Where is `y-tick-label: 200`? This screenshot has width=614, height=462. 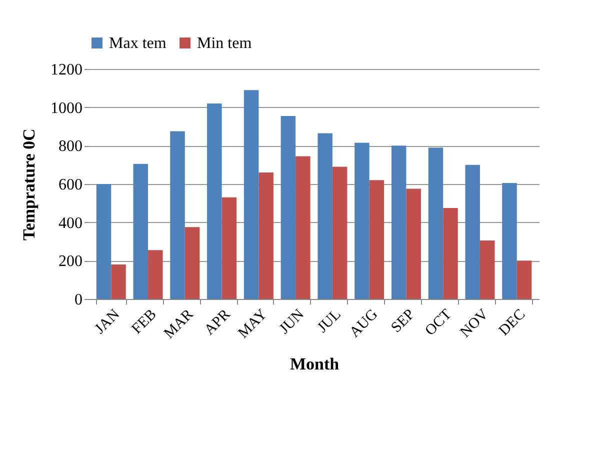
y-tick-label: 200 is located at coordinates (70, 261).